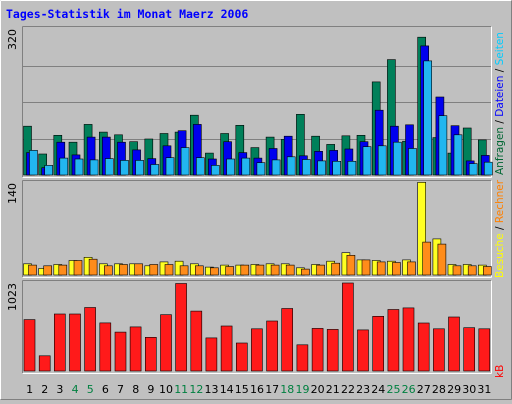  I want to click on x-tick-label: 16, so click(257, 389).